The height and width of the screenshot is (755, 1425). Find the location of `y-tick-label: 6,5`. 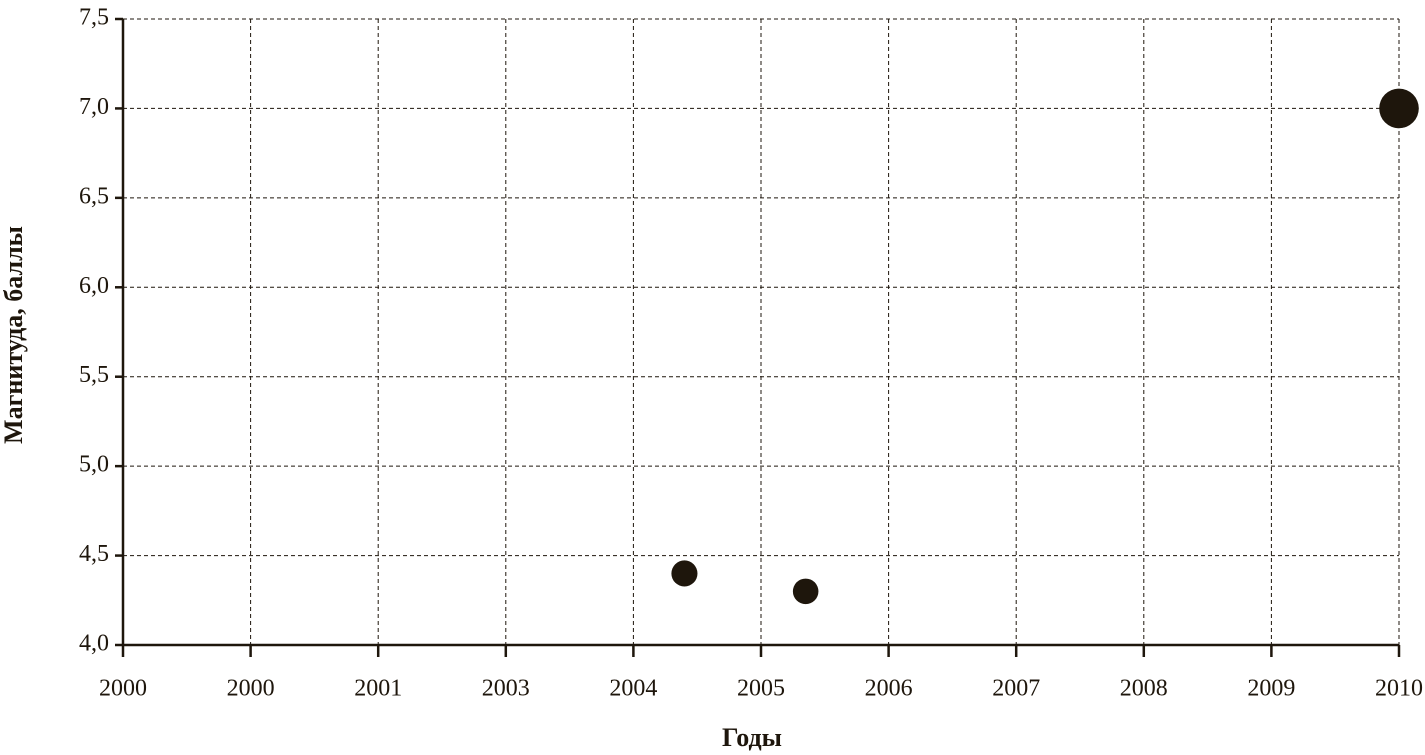

y-tick-label: 6,5 is located at coordinates (94, 196).